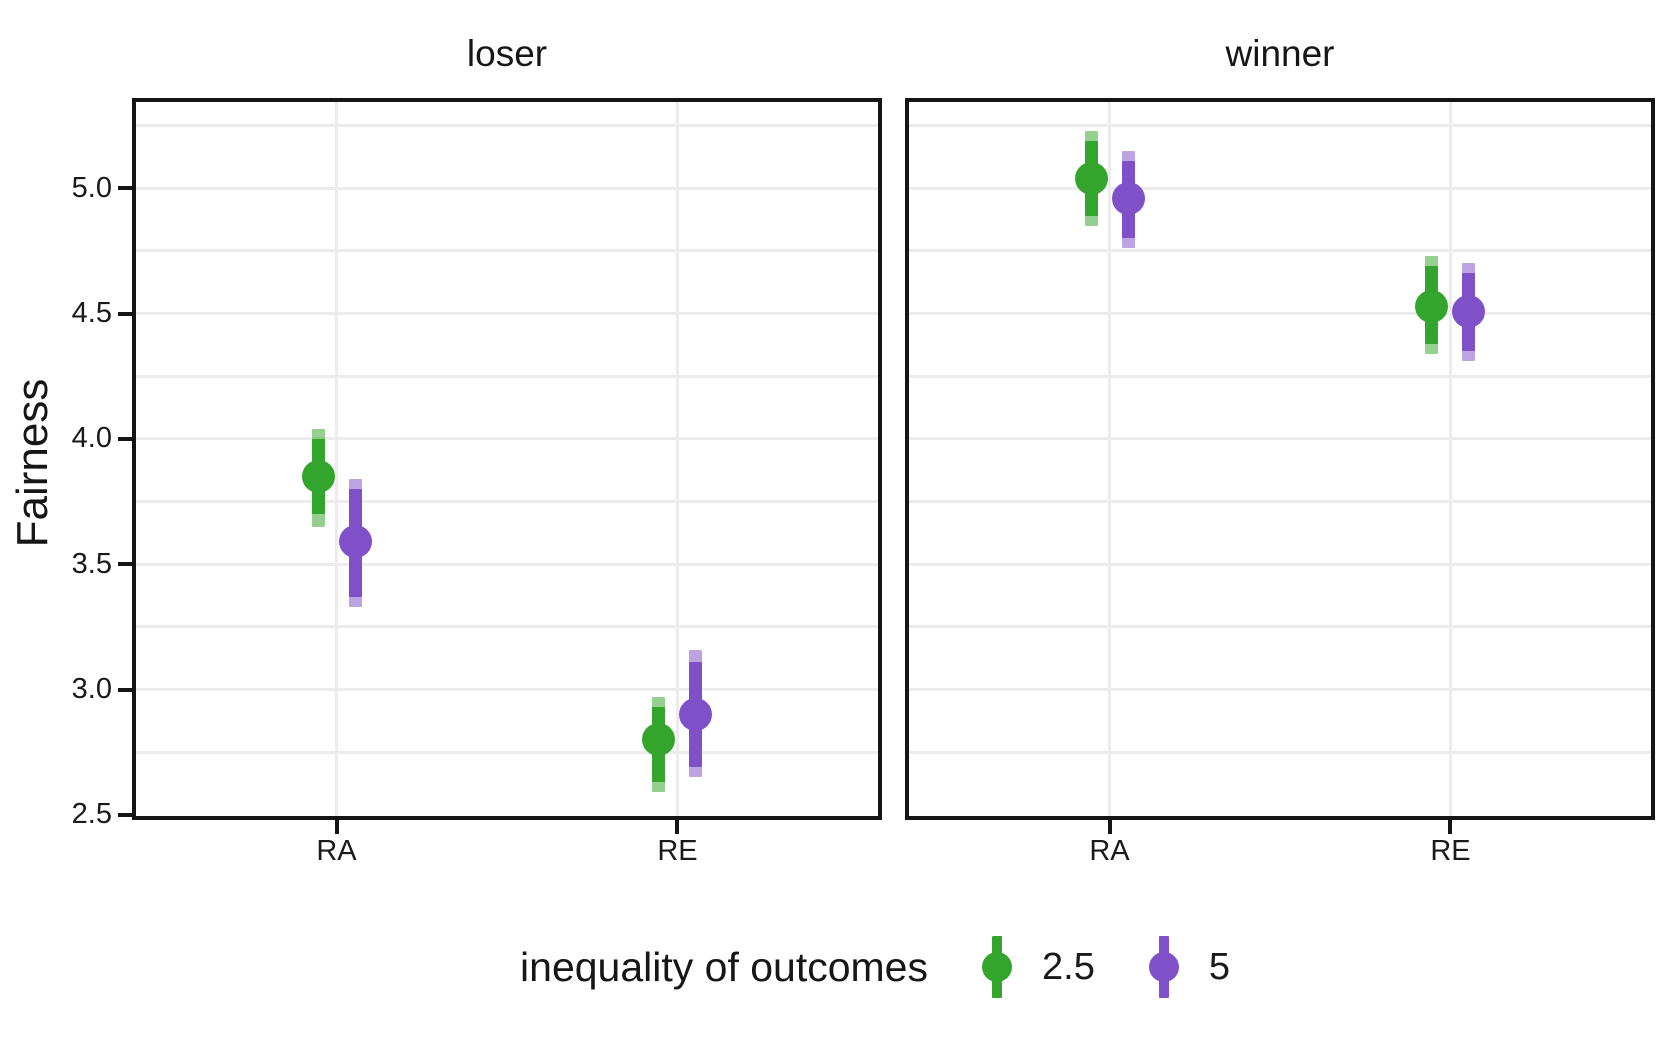 The width and height of the screenshot is (1680, 1050). What do you see at coordinates (507, 53) in the screenshot?
I see `facet-title-loser: loser` at bounding box center [507, 53].